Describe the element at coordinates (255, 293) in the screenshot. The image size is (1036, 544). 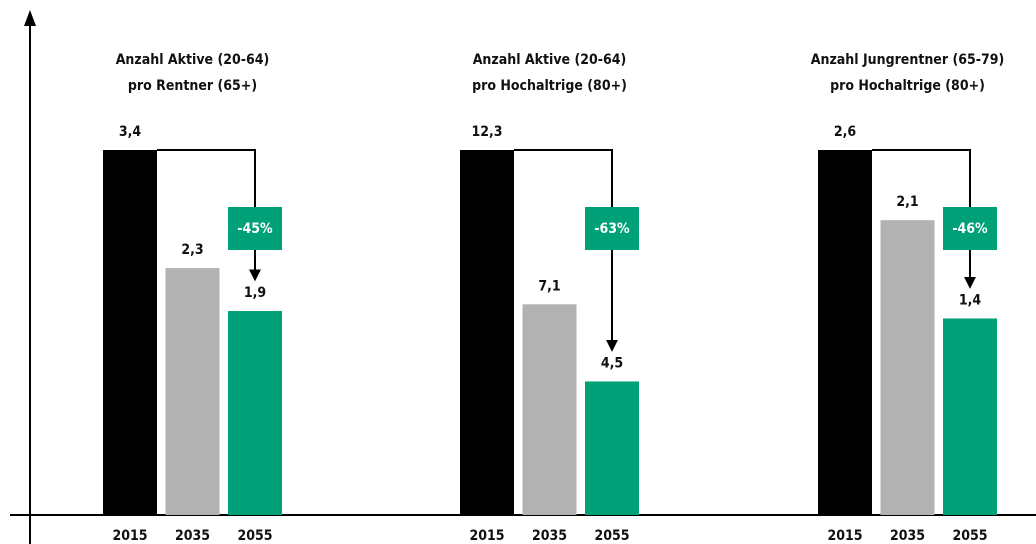
I see `value-label: 1,9` at that location.